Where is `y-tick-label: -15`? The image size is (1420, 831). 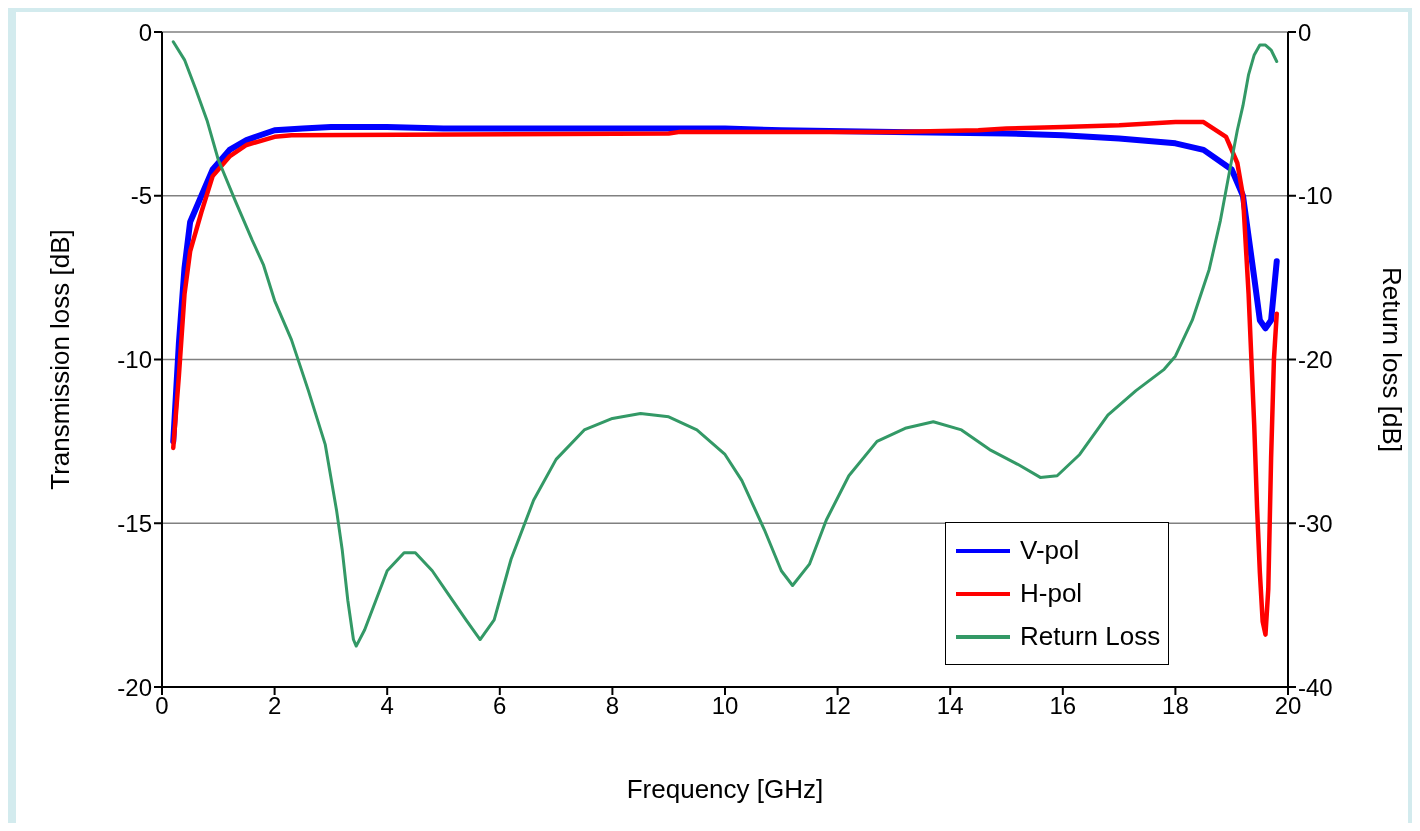 y-tick-label: -15 is located at coordinates (134, 523).